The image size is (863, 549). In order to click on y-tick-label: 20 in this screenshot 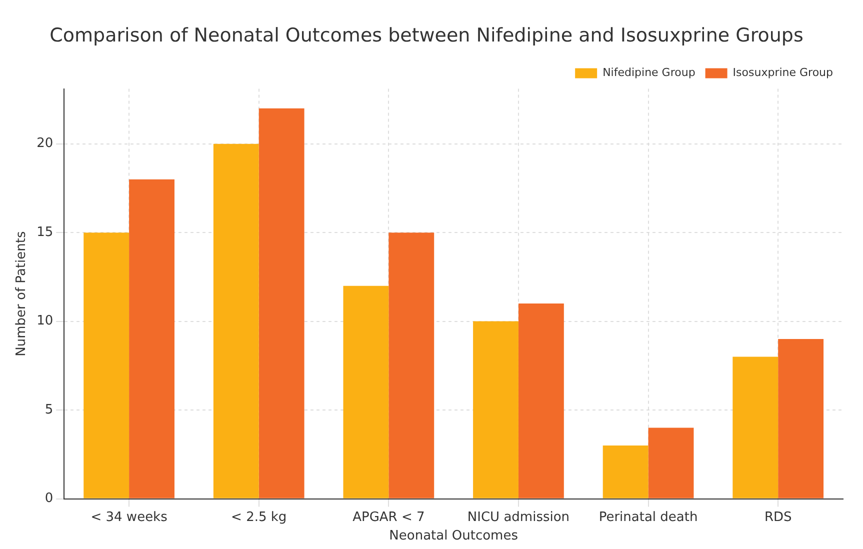, I will do `click(45, 144)`.